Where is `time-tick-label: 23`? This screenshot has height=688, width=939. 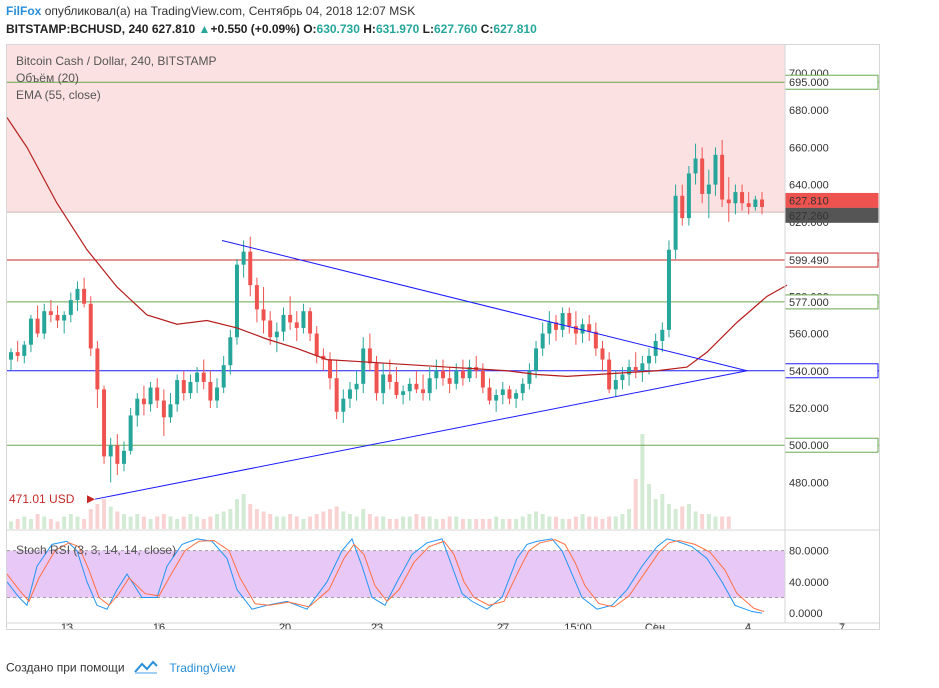
time-tick-label: 23 is located at coordinates (377, 625).